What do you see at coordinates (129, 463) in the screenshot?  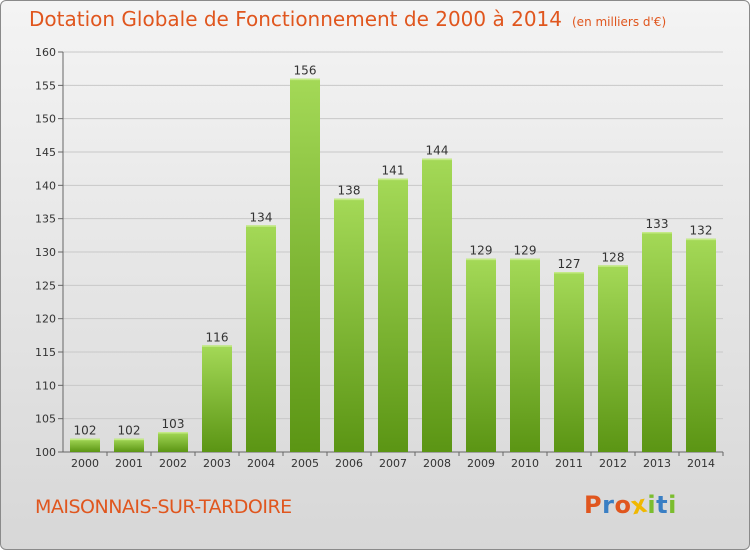 I see `x-tick-label: 2001` at bounding box center [129, 463].